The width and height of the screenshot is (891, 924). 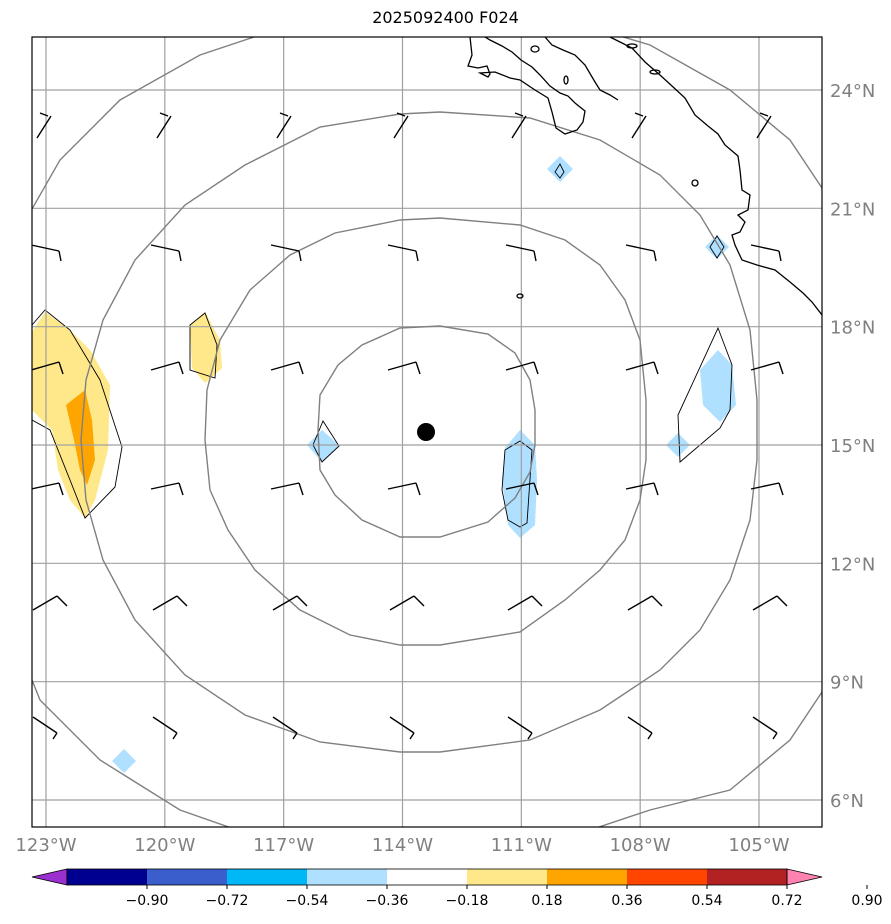 I want to click on colorbar-tick-label: 0.72, so click(x=786, y=901).